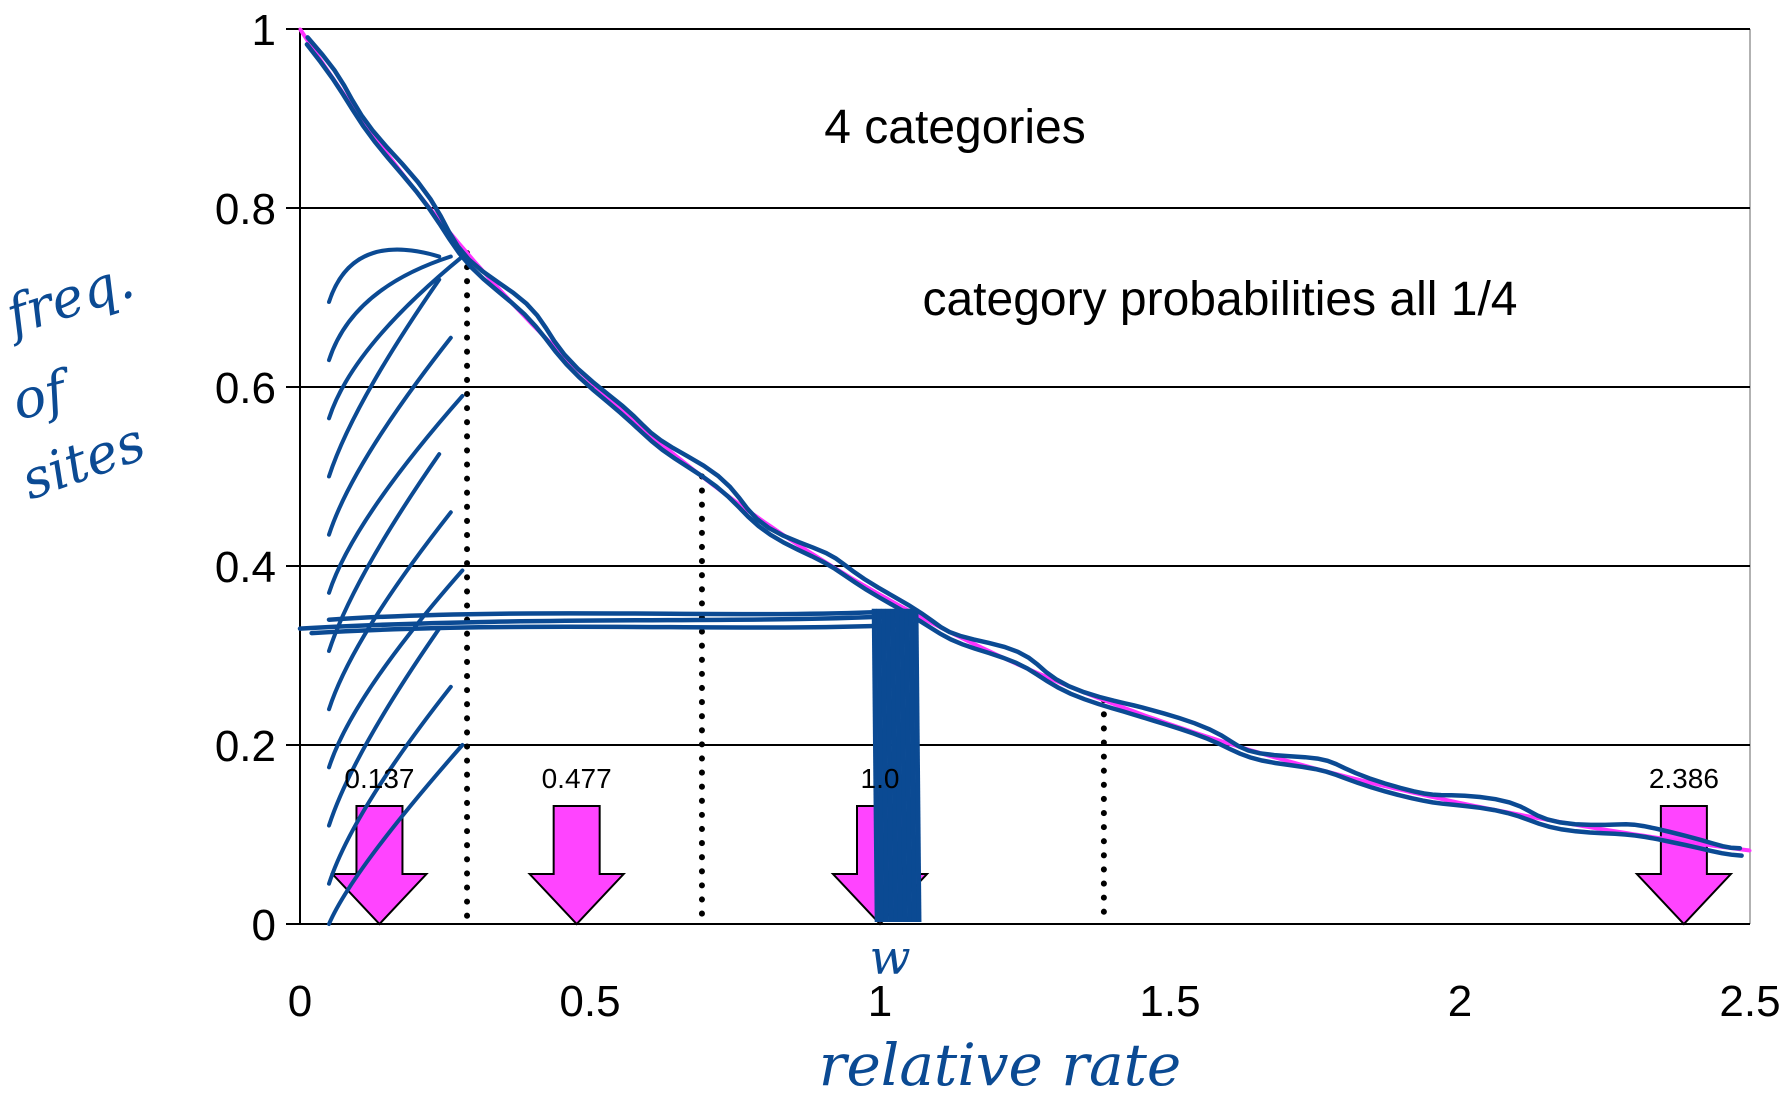 This screenshot has width=1788, height=1109. What do you see at coordinates (1460, 1001) in the screenshot?
I see `x-tick-label: 2` at bounding box center [1460, 1001].